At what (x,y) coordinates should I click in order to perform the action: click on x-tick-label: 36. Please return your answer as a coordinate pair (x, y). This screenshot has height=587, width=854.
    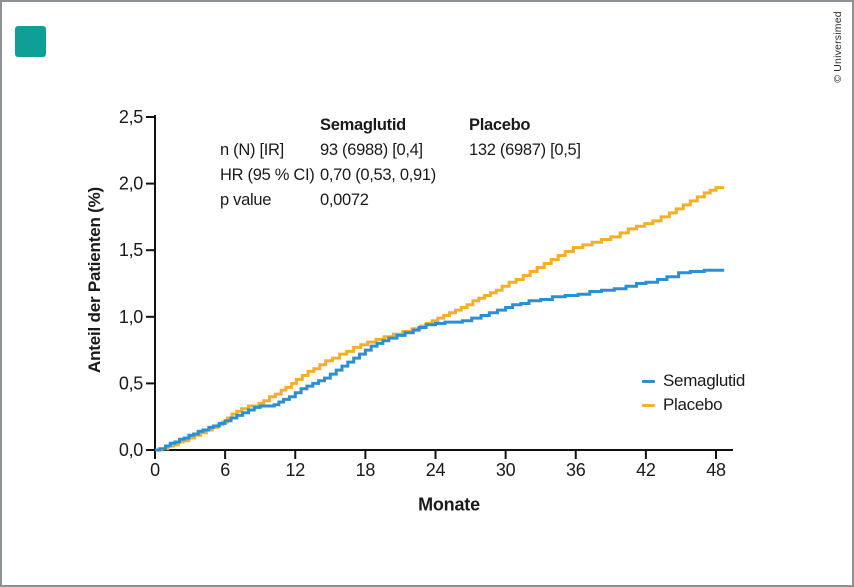
    Looking at the image, I should click on (576, 470).